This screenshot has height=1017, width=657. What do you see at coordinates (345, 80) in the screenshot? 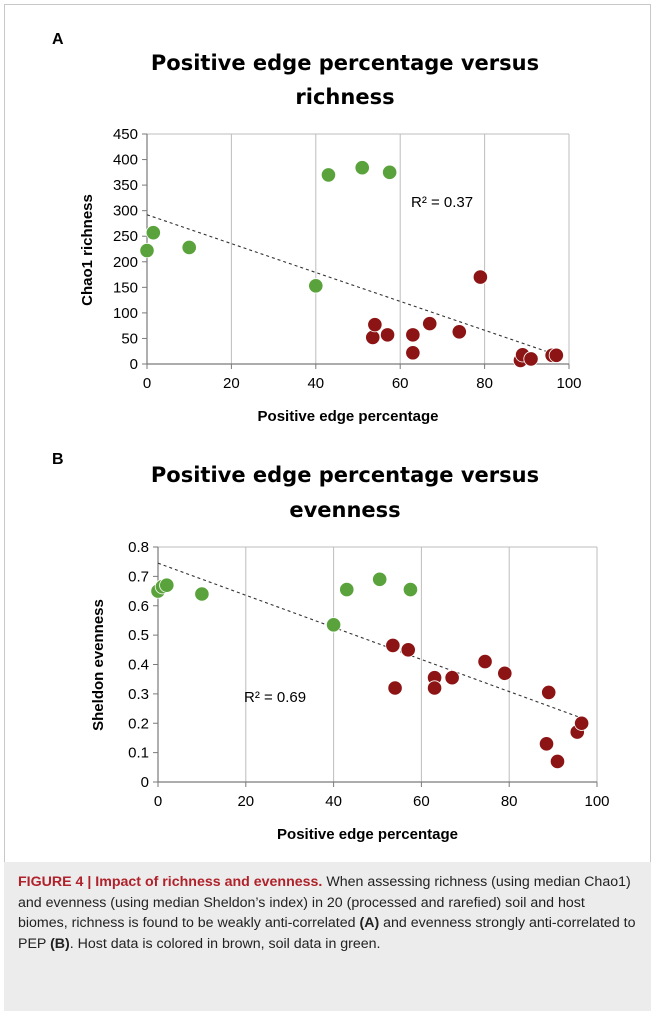
I see `chart-title-a: Positive edge percentage versus richness` at bounding box center [345, 80].